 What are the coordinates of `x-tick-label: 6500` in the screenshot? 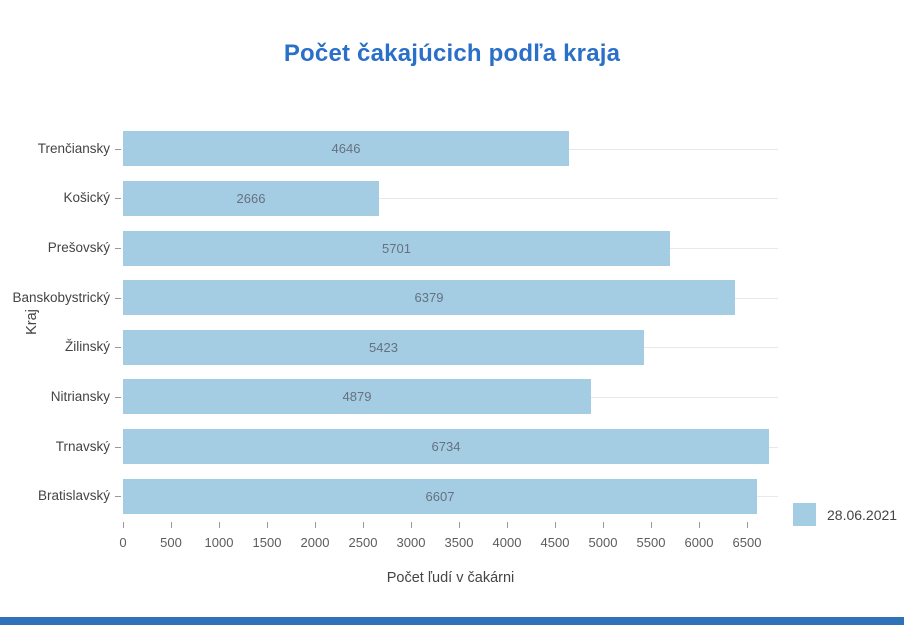 It's located at (747, 542).